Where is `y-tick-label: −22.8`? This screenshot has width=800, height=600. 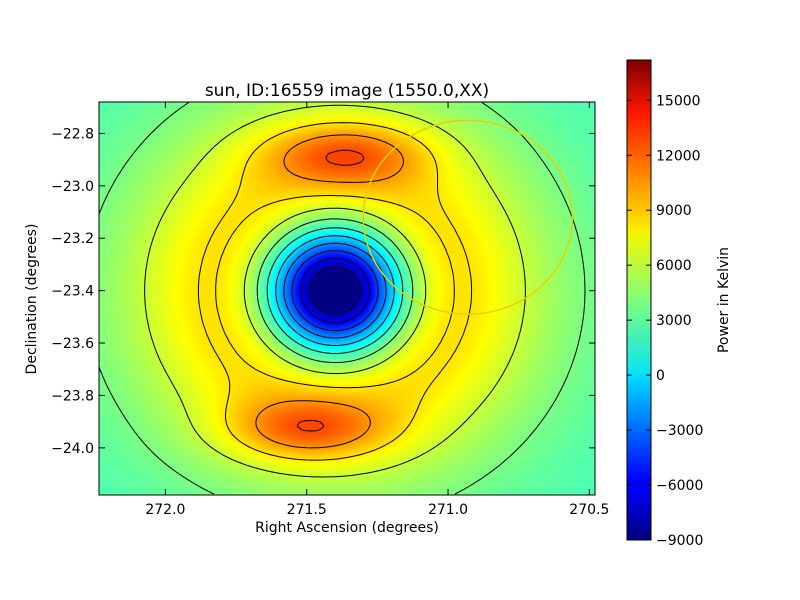 y-tick-label: −22.8 is located at coordinates (72, 134).